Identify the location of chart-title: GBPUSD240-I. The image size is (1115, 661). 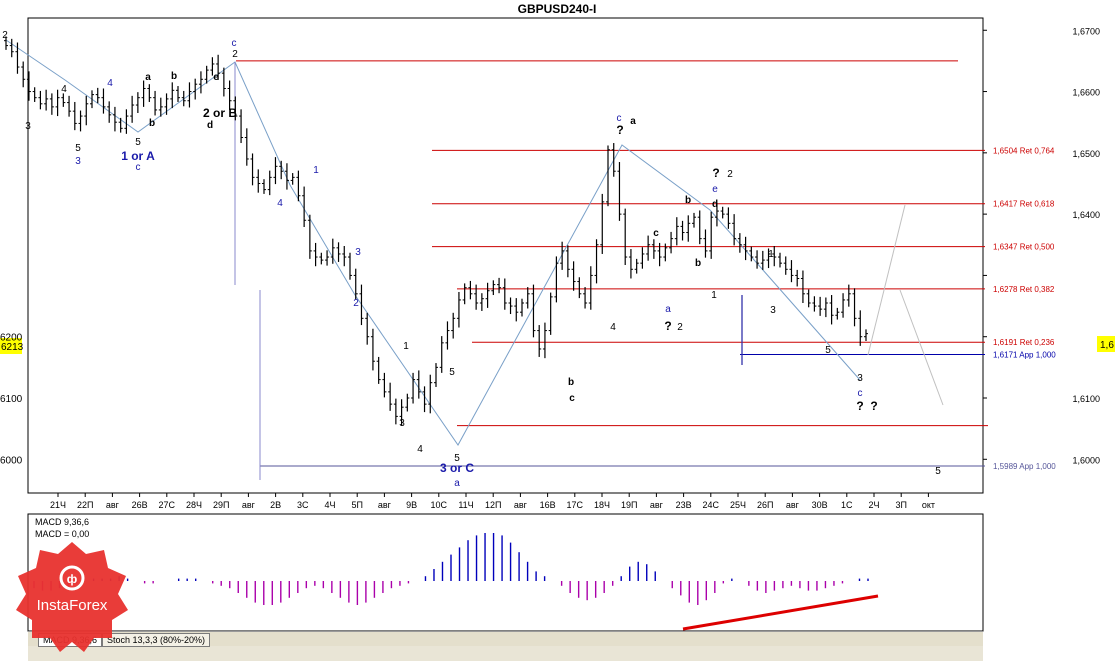
(557, 9).